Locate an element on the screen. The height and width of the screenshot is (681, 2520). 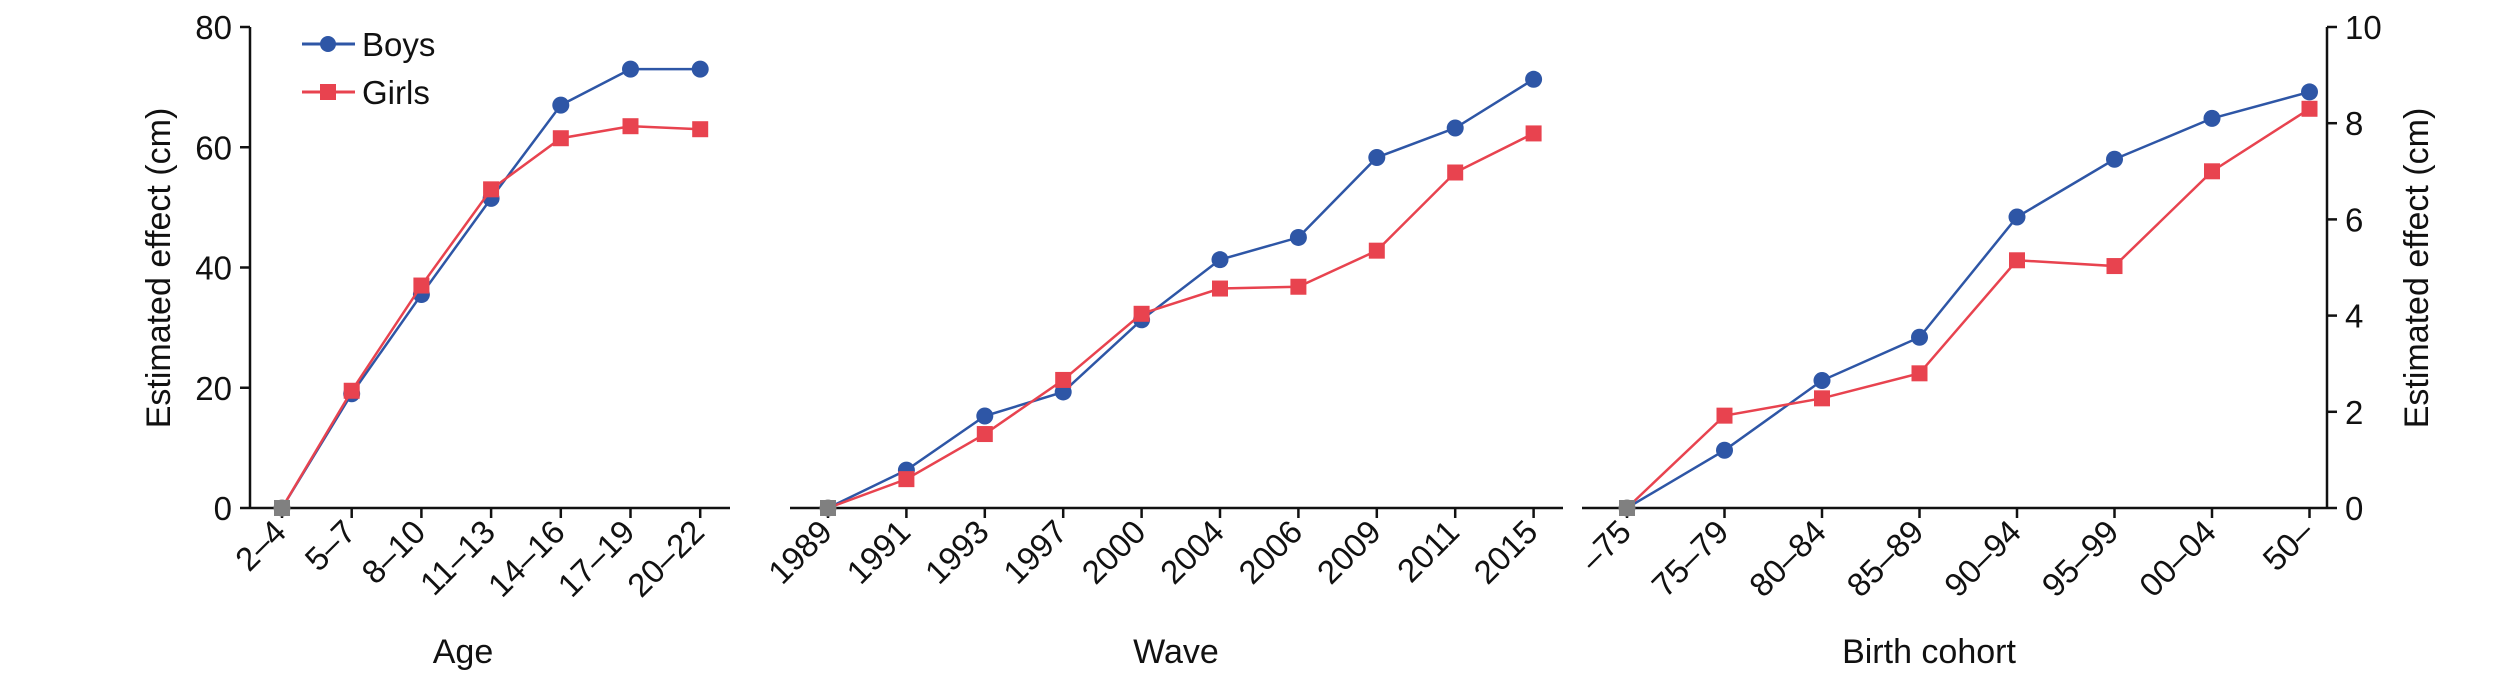
wave-x-tick-label: 2015 is located at coordinates (1505, 552).